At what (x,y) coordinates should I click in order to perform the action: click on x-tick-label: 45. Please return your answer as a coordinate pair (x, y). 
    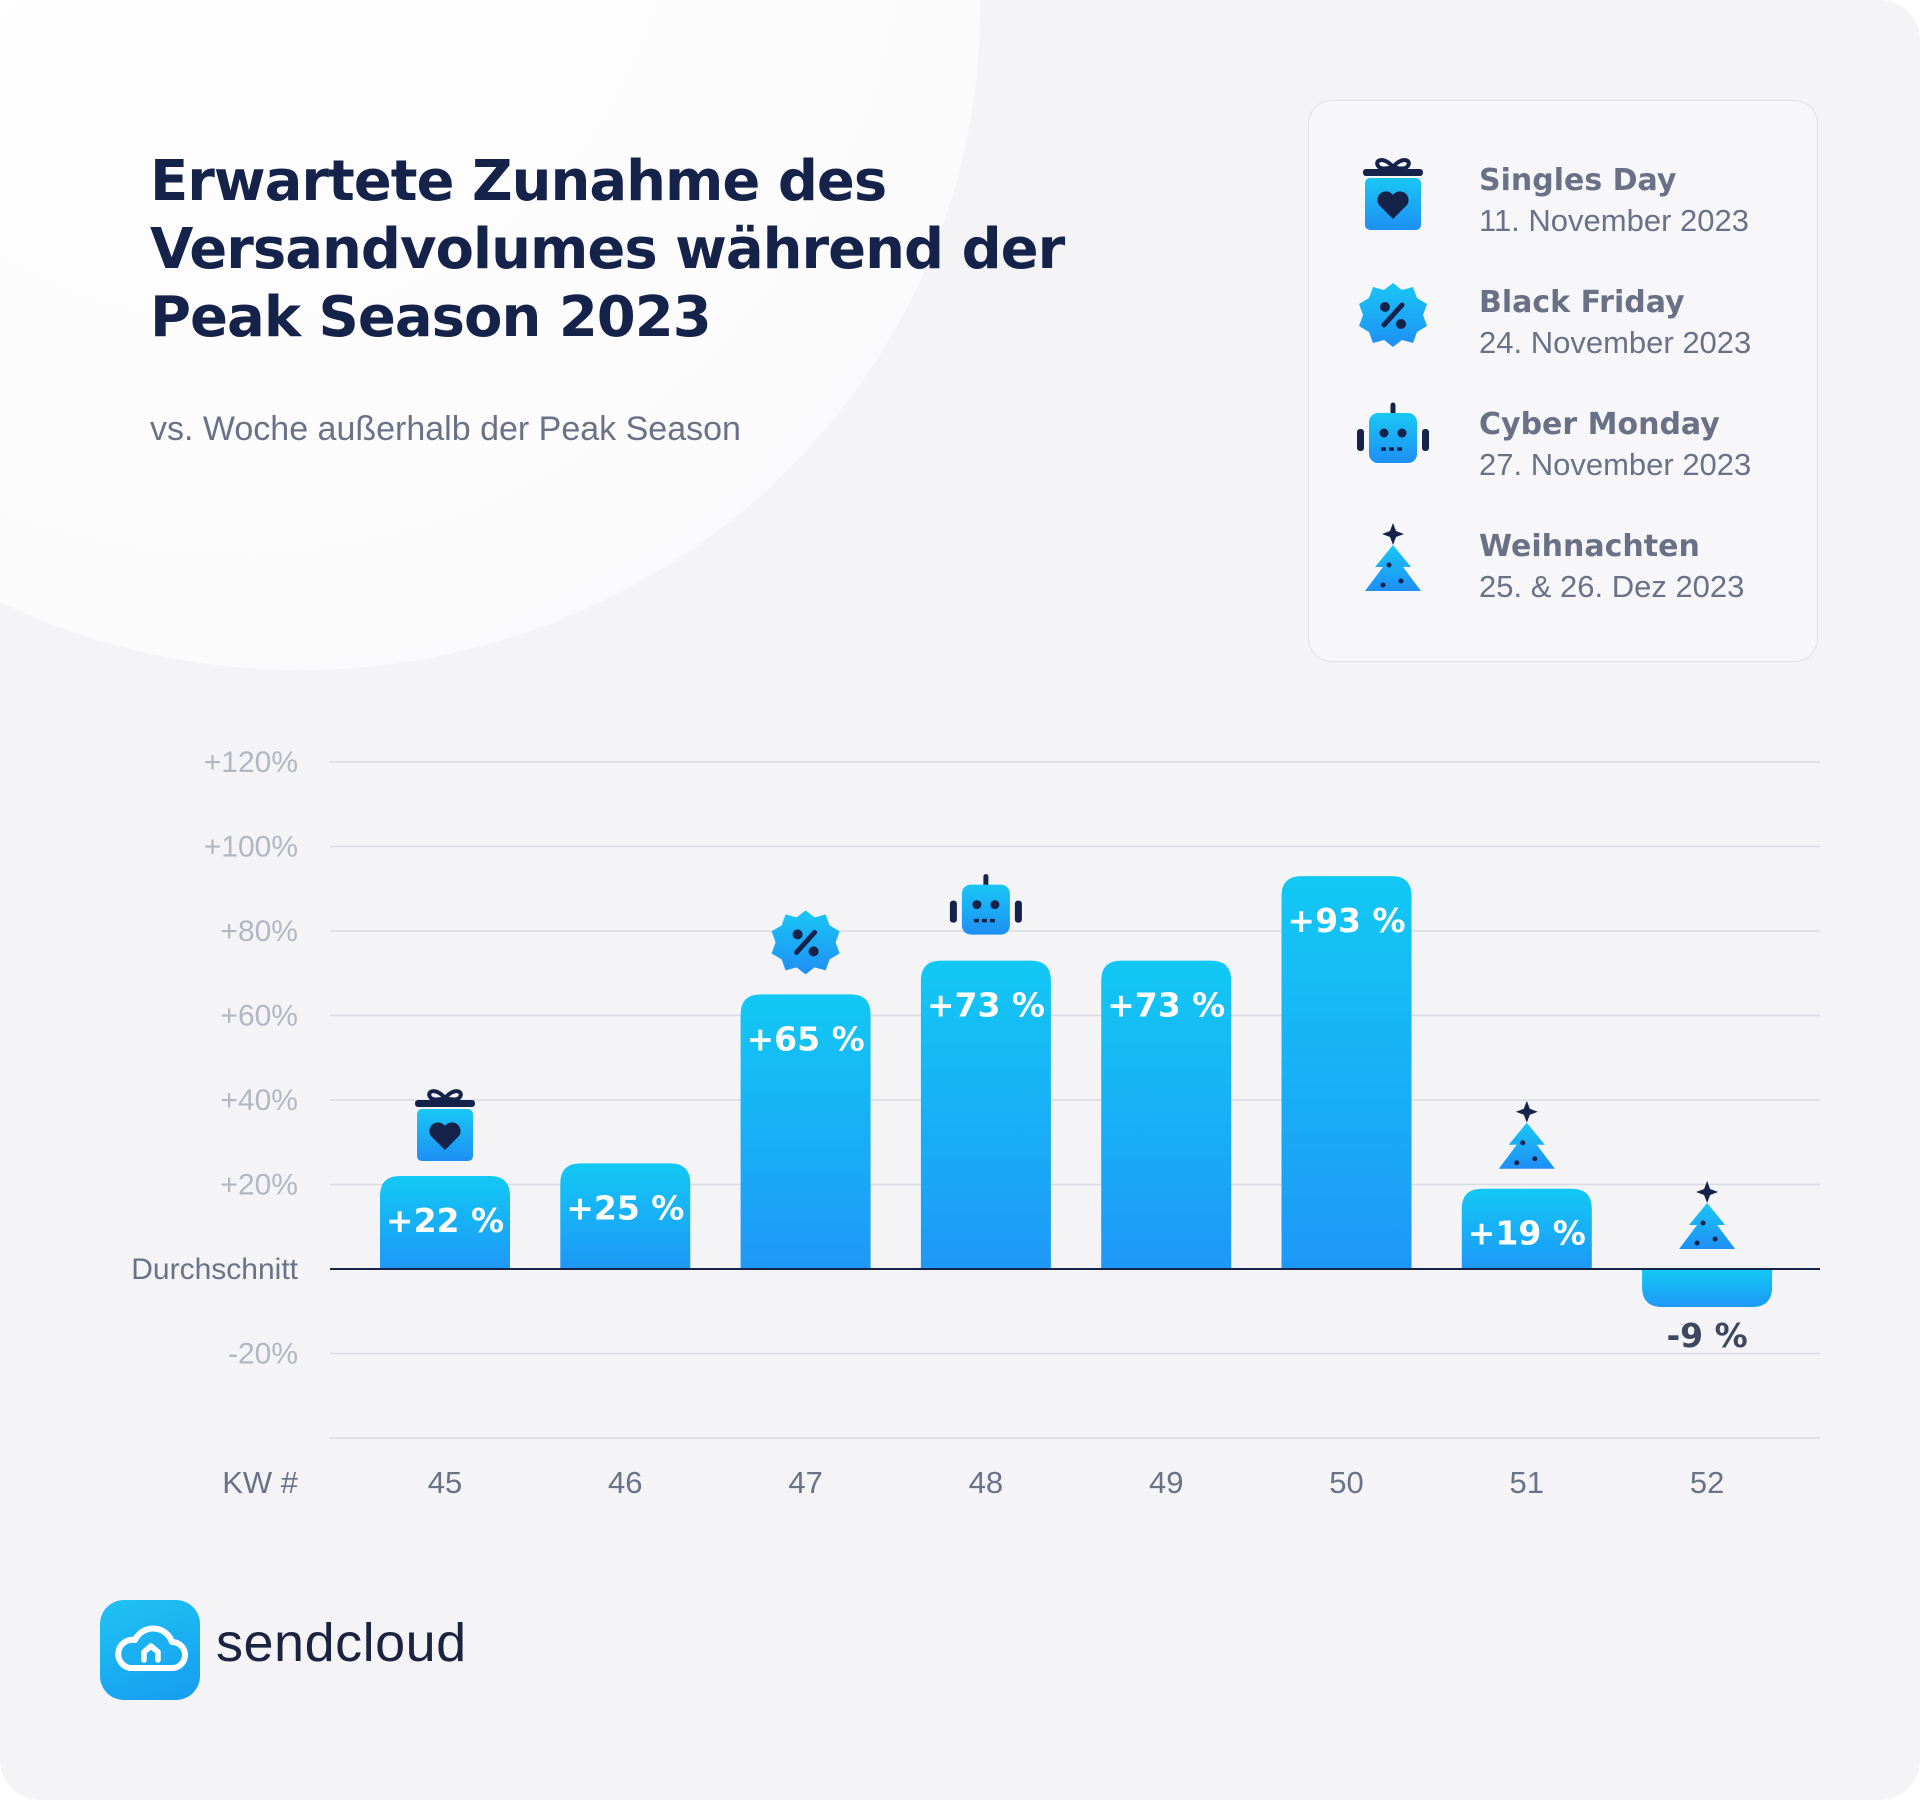
    Looking at the image, I should click on (445, 1482).